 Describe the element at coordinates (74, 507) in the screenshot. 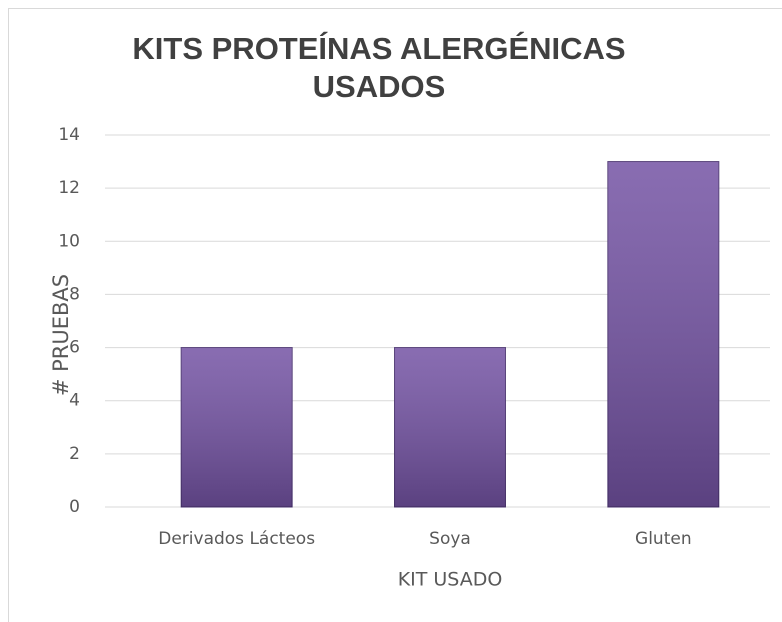

I see `y-tick-label: 0` at that location.